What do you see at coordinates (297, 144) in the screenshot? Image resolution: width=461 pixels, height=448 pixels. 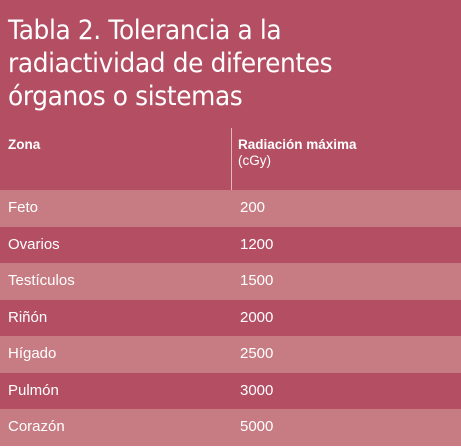 I see `header-radiacion-label: Radiación máxima` at bounding box center [297, 144].